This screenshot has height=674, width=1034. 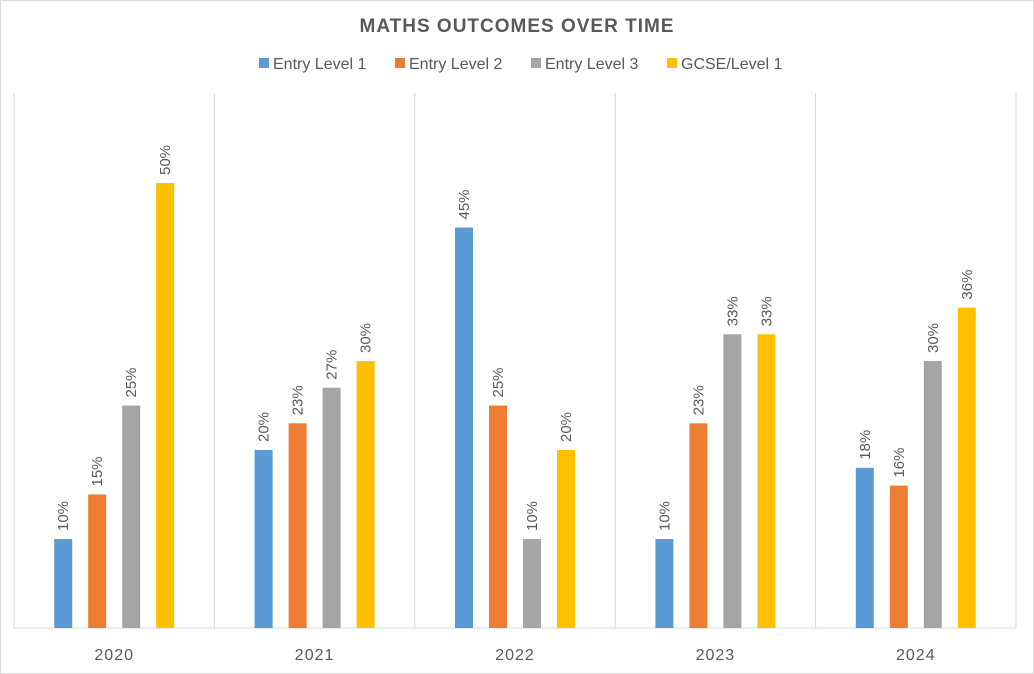 I want to click on data-label-2021-series-2: 23%, so click(x=298, y=400).